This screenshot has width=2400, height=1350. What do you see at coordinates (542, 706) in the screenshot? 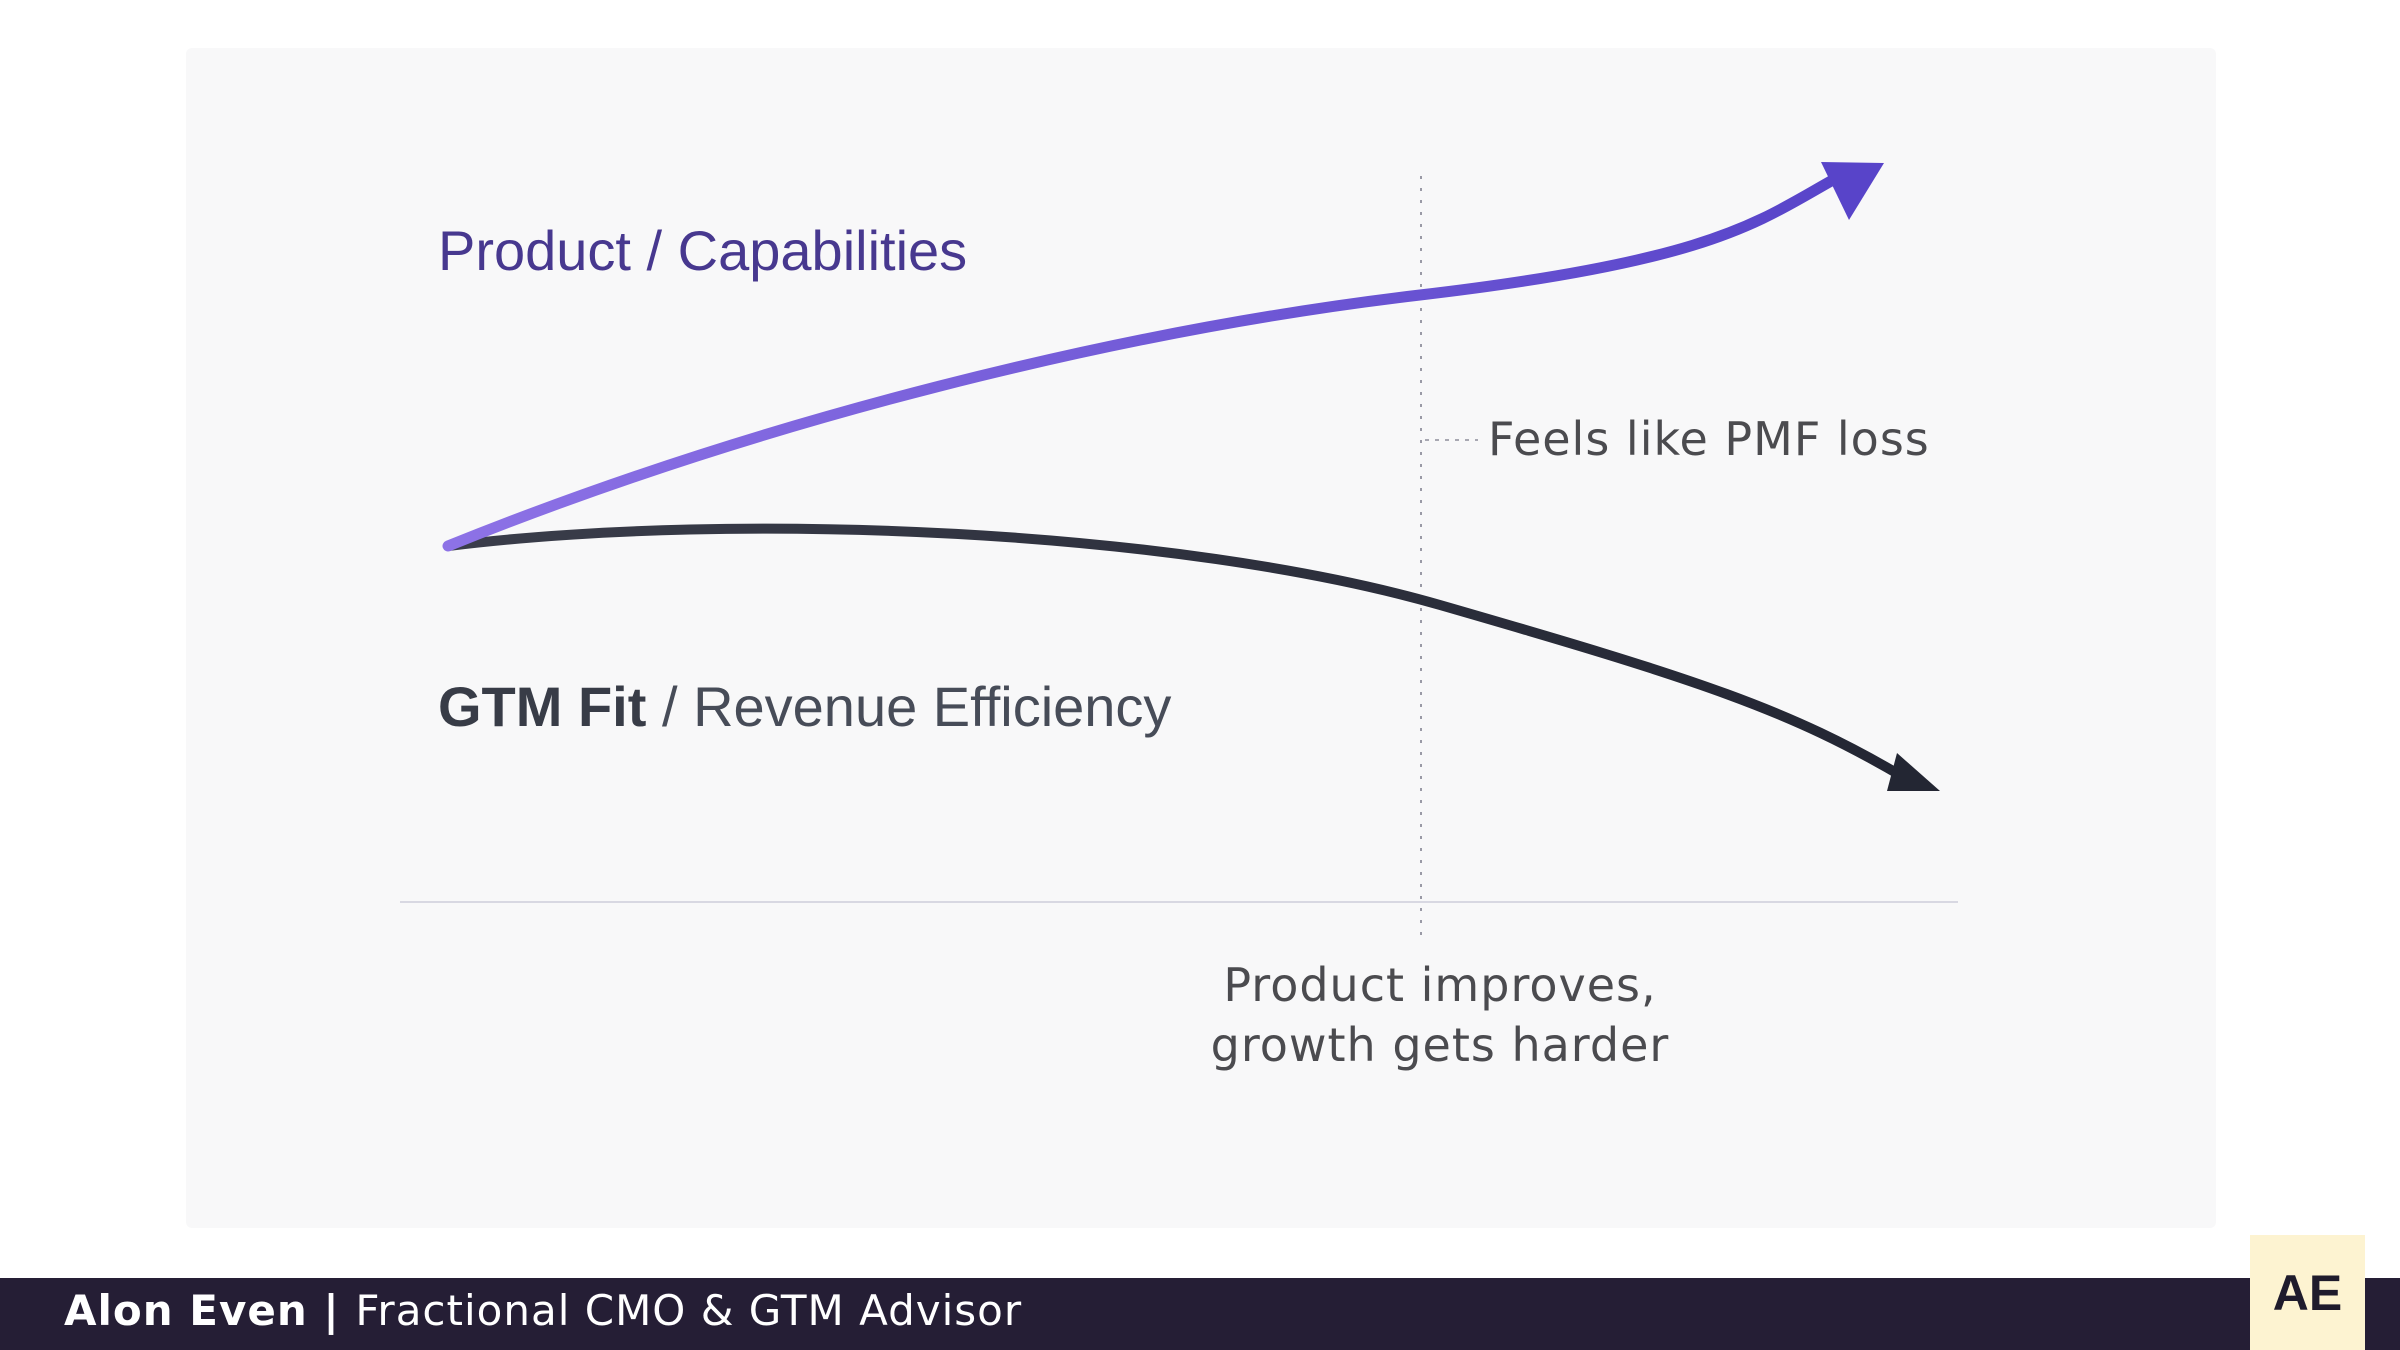
I see `gtm-fit-strong: GTM Fit` at bounding box center [542, 706].